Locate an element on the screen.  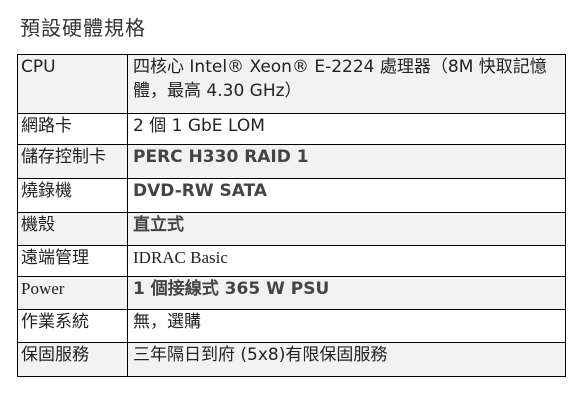
spec-value: PERC H330 RAID 1 is located at coordinates (346, 161).